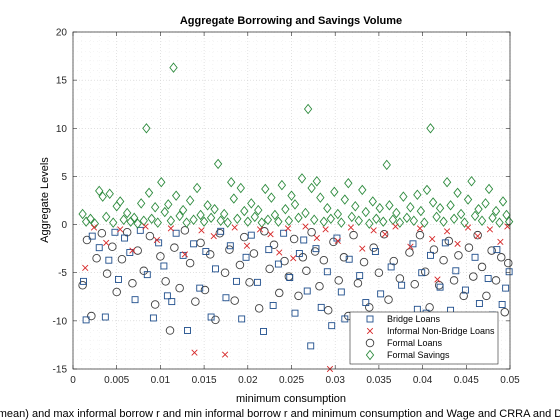 The height and width of the screenshot is (420, 560). Describe the element at coordinates (62, 33) in the screenshot. I see `y-tick-label: 20` at that location.